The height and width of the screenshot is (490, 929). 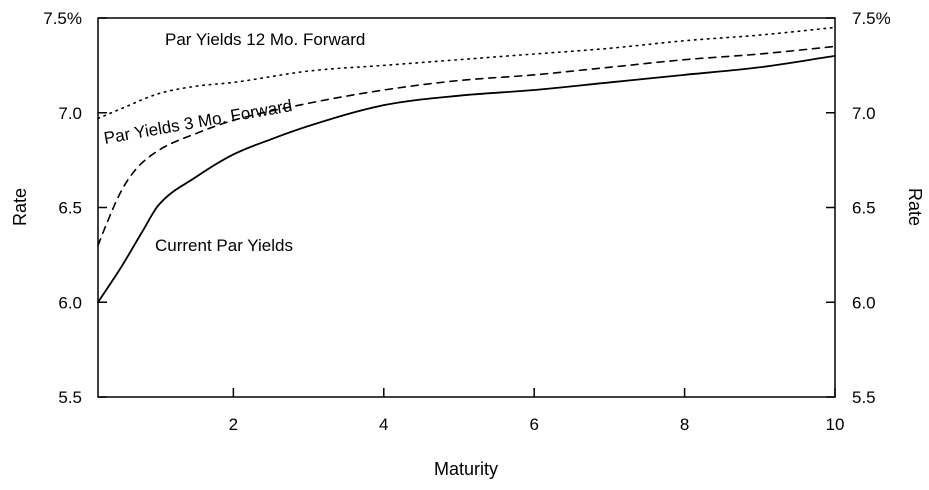 What do you see at coordinates (62, 18) in the screenshot?
I see `y-tick-label-left: 7.5%` at bounding box center [62, 18].